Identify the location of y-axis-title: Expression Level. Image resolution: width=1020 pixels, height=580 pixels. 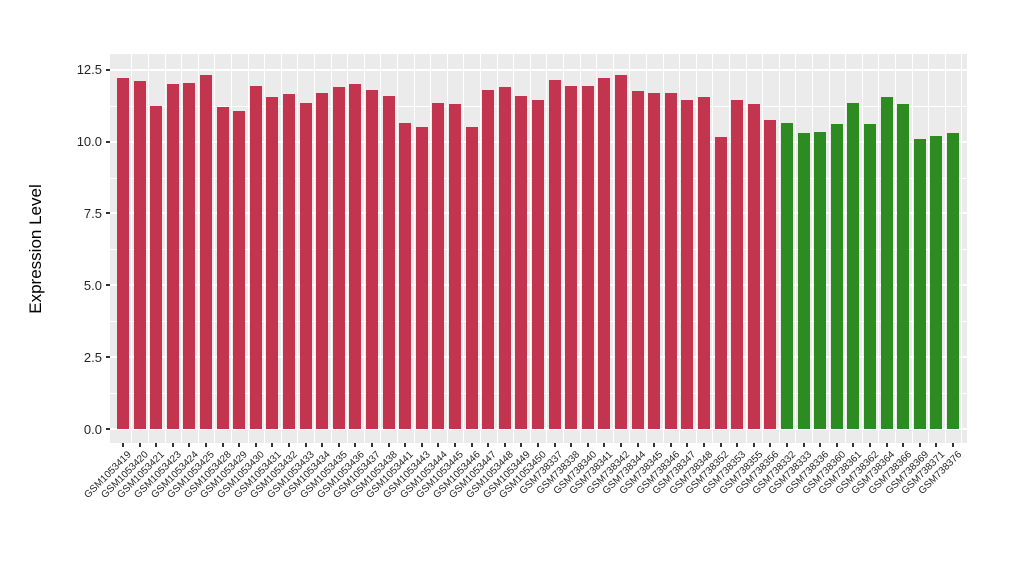
(35, 248).